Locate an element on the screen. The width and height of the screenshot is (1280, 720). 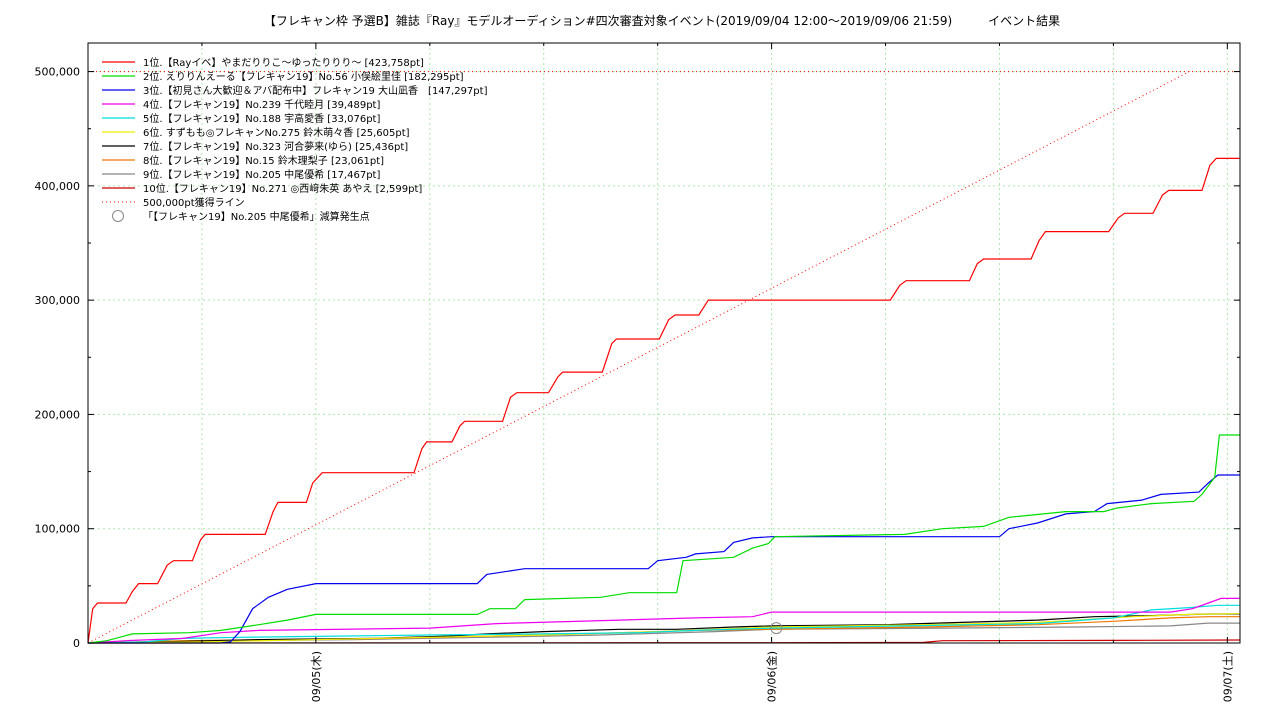
legend-entry: 9位.【フレキャン19】No.205 中尾優希 [17,467pt] is located at coordinates (261, 174).